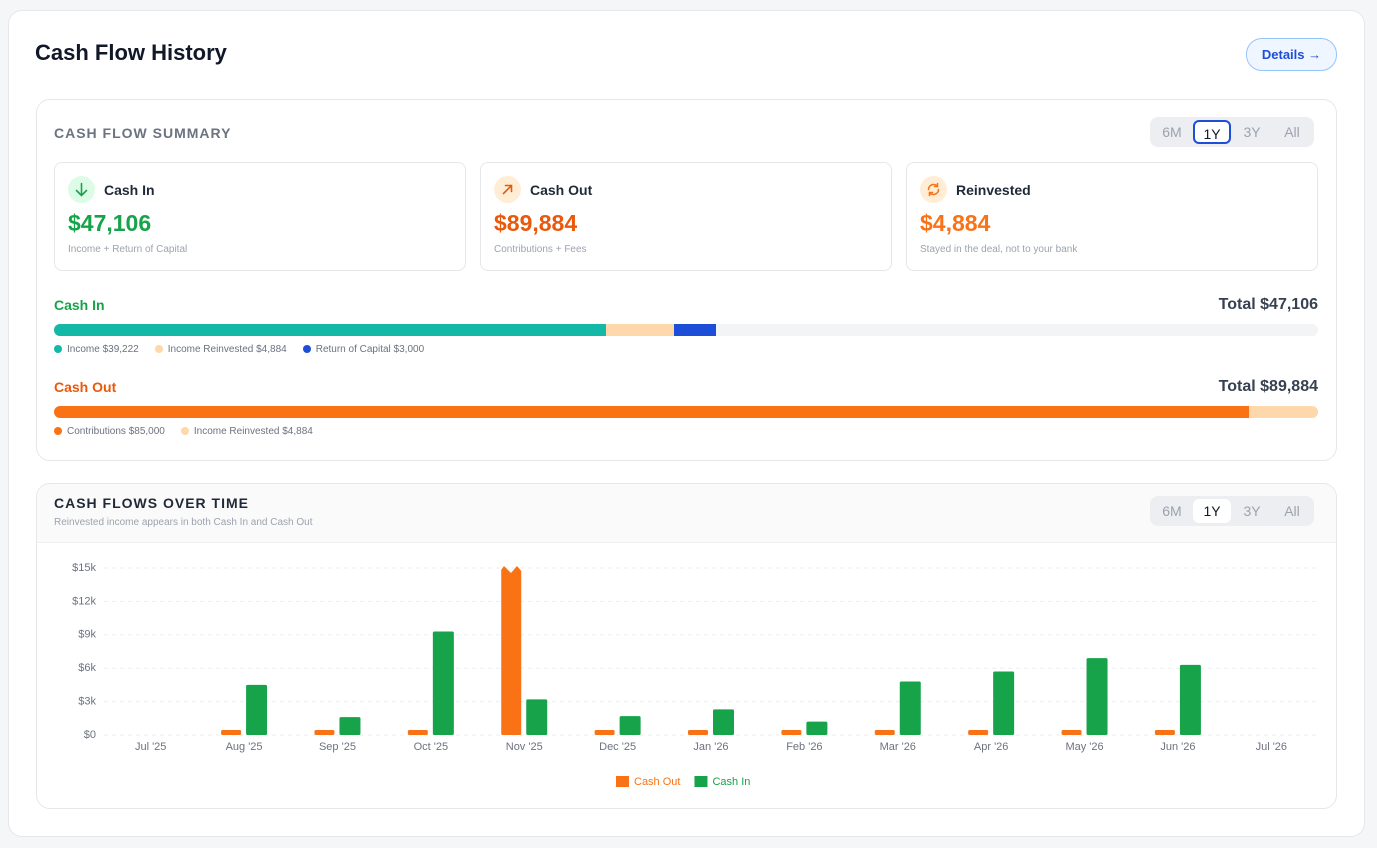 Image resolution: width=1377 pixels, height=848 pixels. Describe the element at coordinates (90, 735) in the screenshot. I see `y-tick-label: $0` at that location.